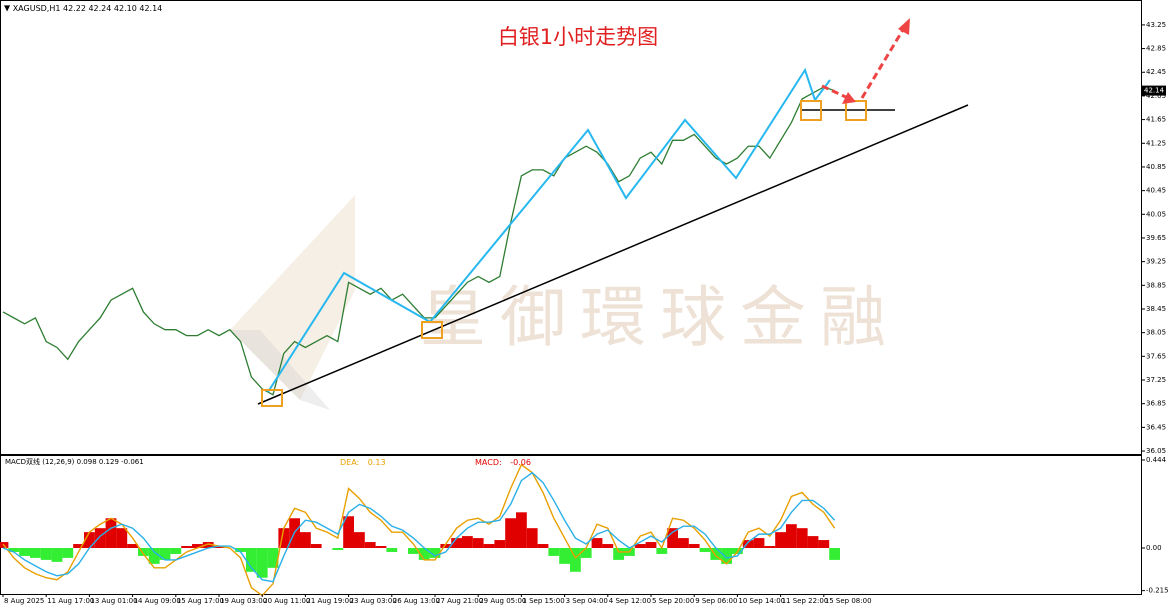 The image size is (1170, 608). Describe the element at coordinates (1156, 333) in the screenshot. I see `y-tick-label: 38.05` at that location.